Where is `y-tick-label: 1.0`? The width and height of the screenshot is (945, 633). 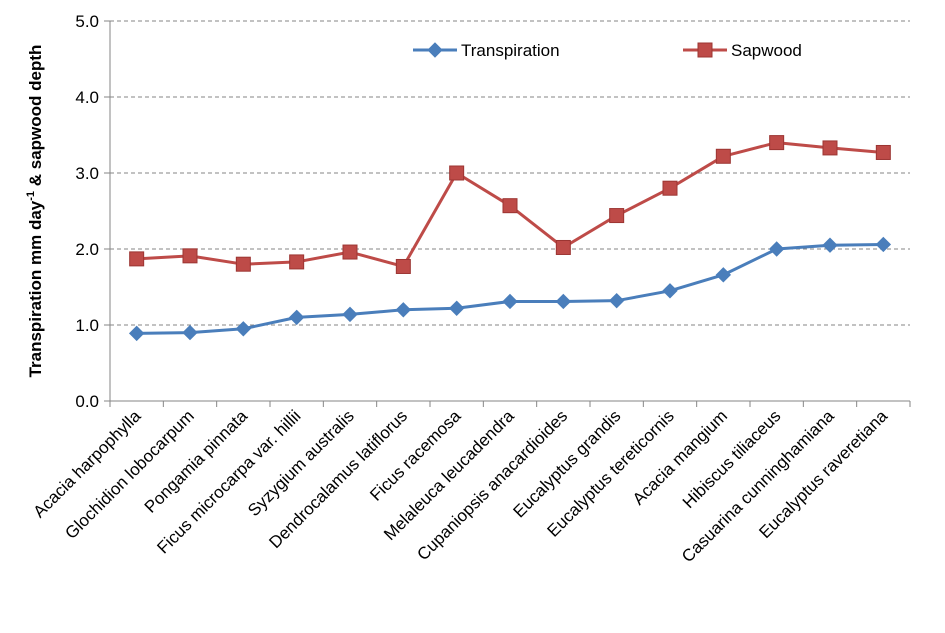
y-tick-label: 1.0 is located at coordinates (87, 325).